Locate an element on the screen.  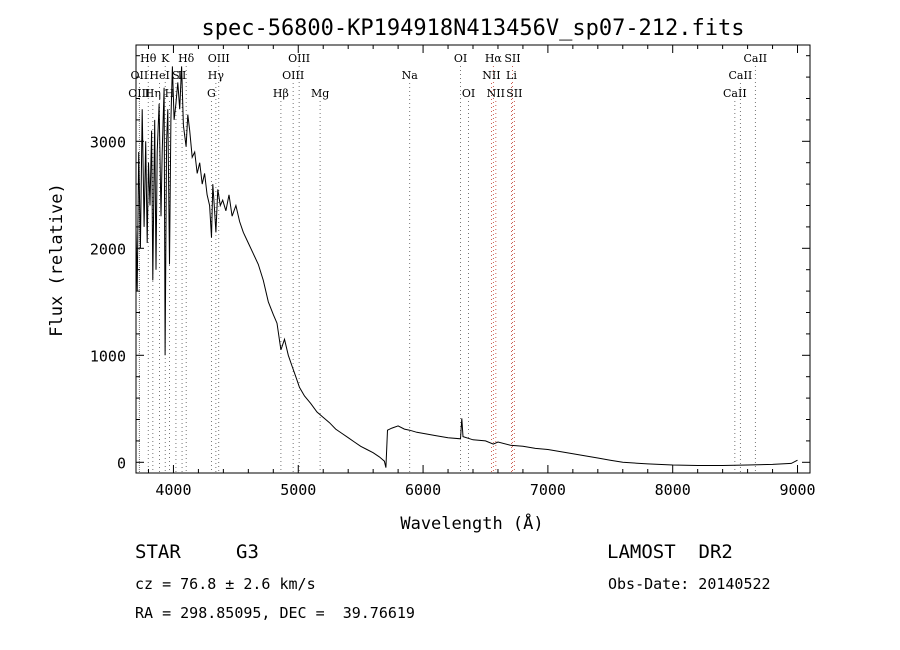
line-marker-label: Li is located at coordinates (511, 75).